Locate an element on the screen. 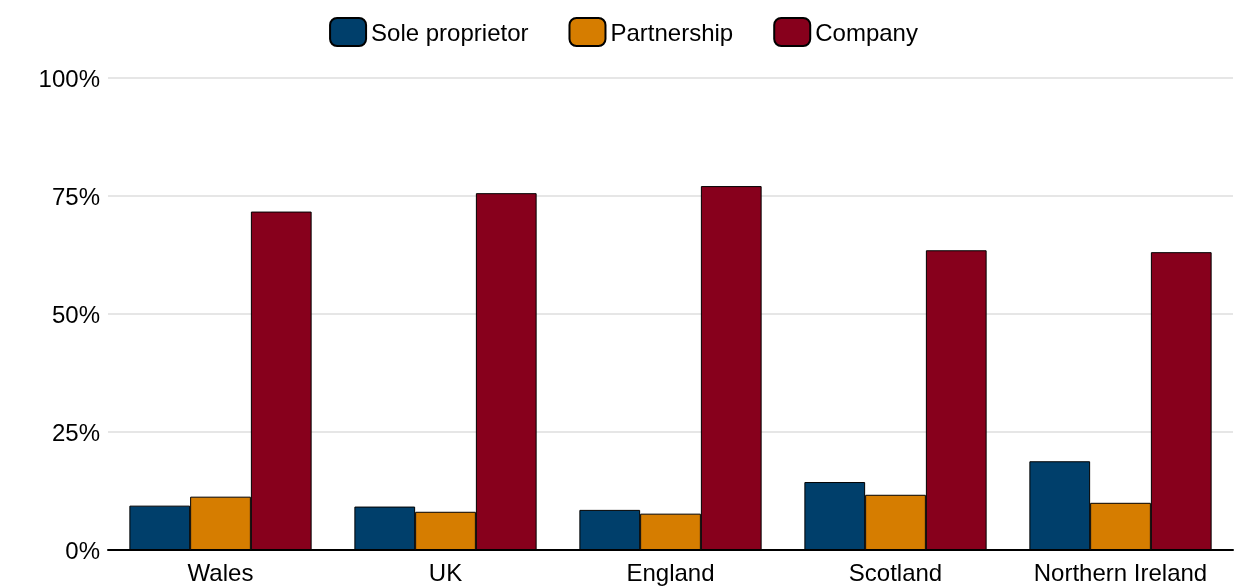  x-tick-label: Northern Ireland is located at coordinates (1120, 572).